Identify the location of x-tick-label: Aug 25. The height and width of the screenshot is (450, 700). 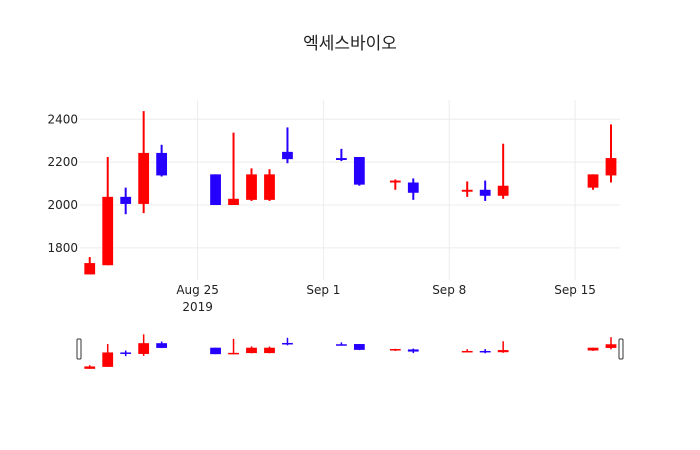
(197, 290).